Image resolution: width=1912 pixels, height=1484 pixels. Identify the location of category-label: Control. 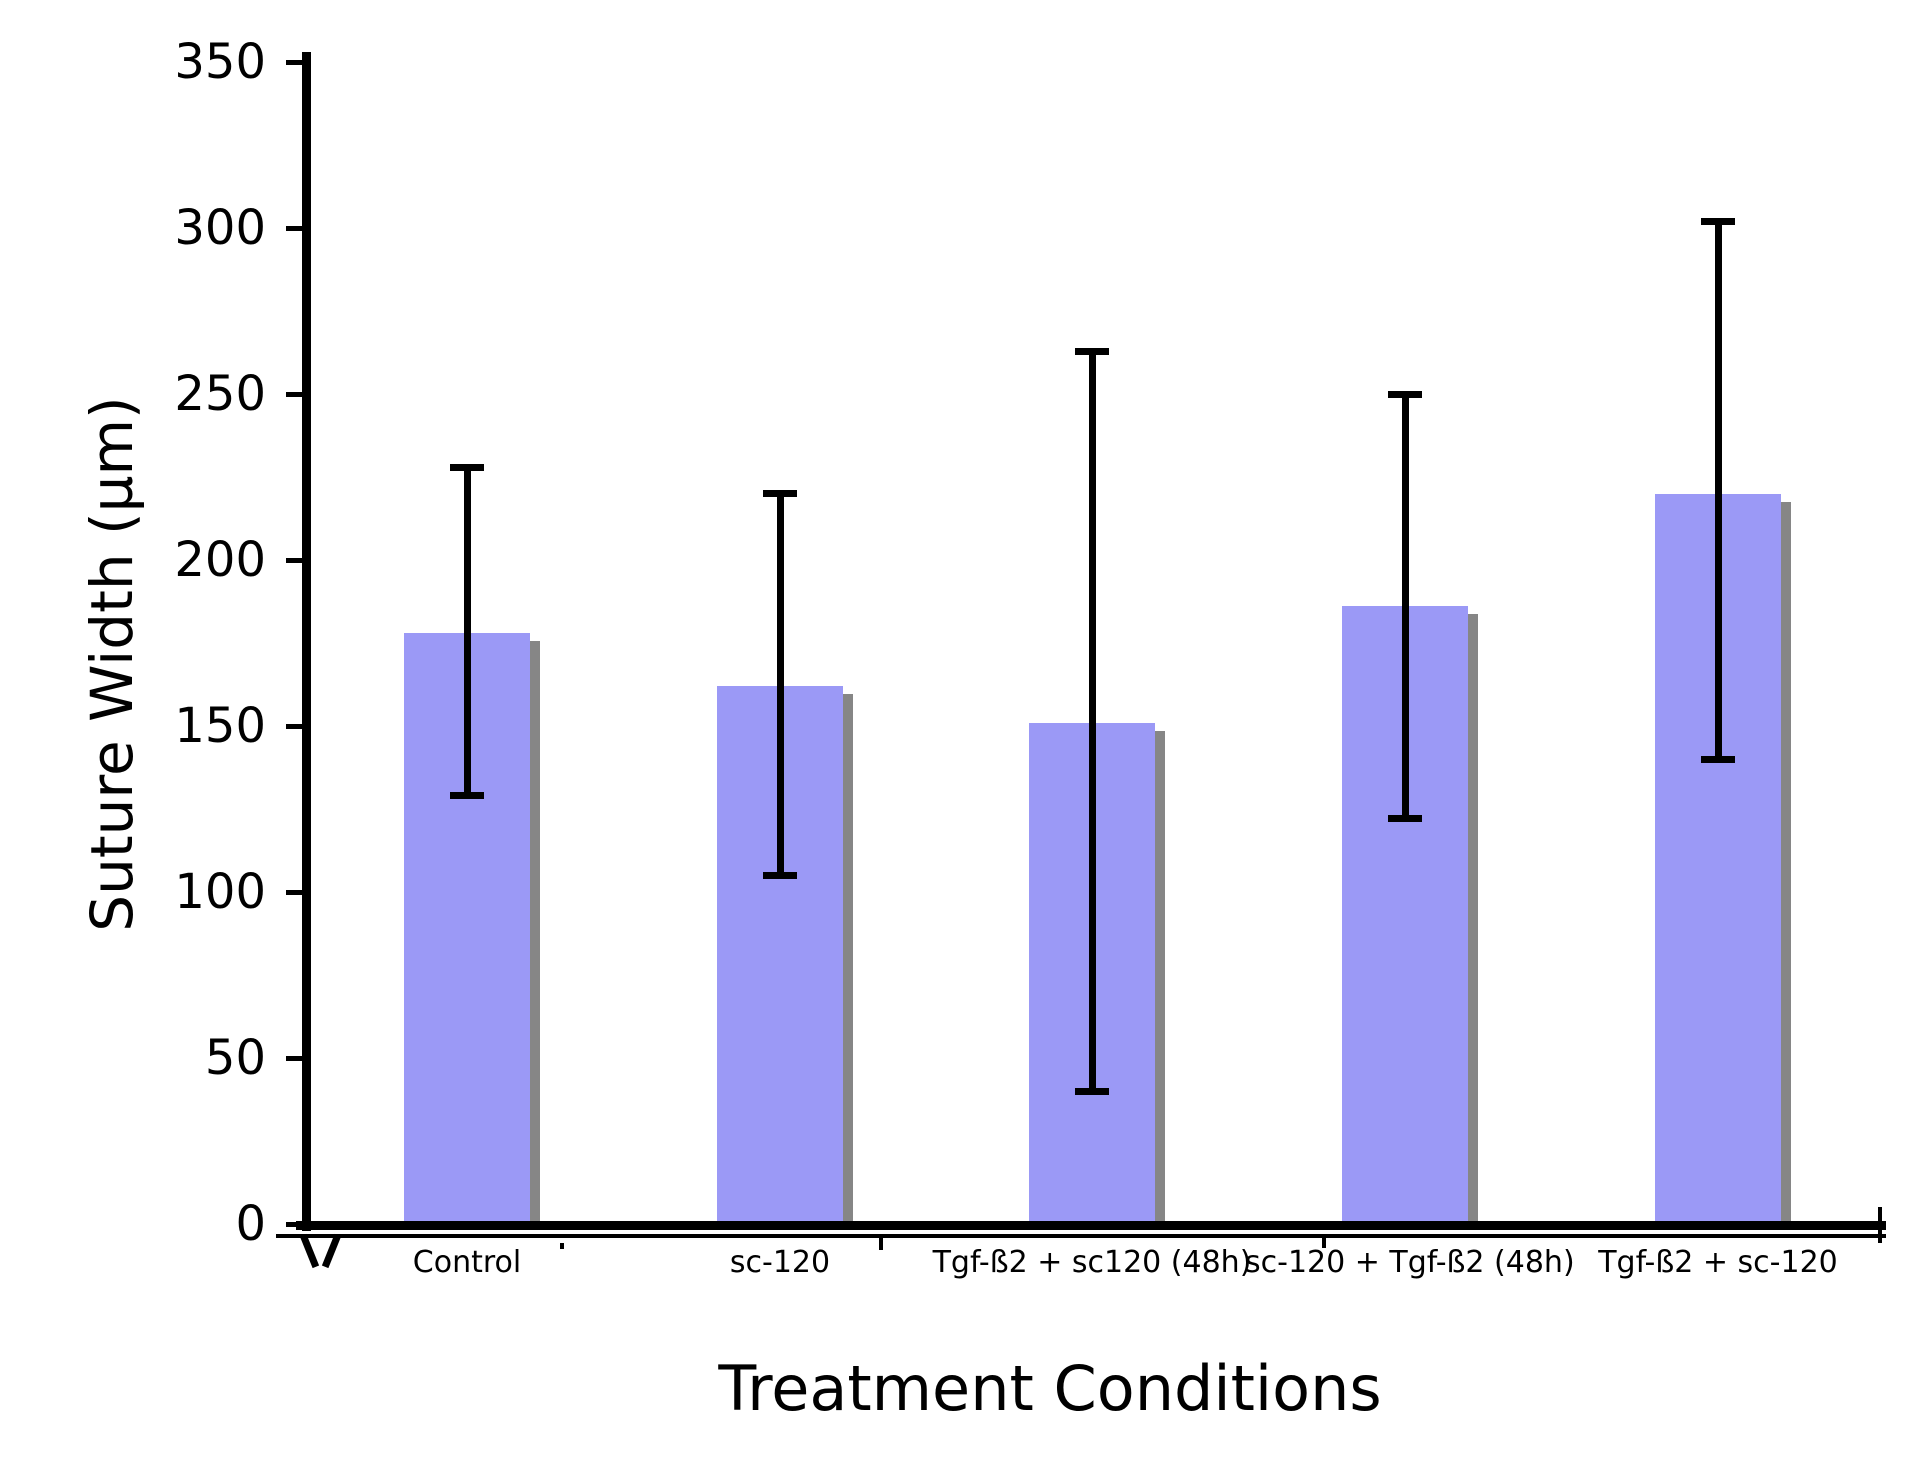
(467, 1262).